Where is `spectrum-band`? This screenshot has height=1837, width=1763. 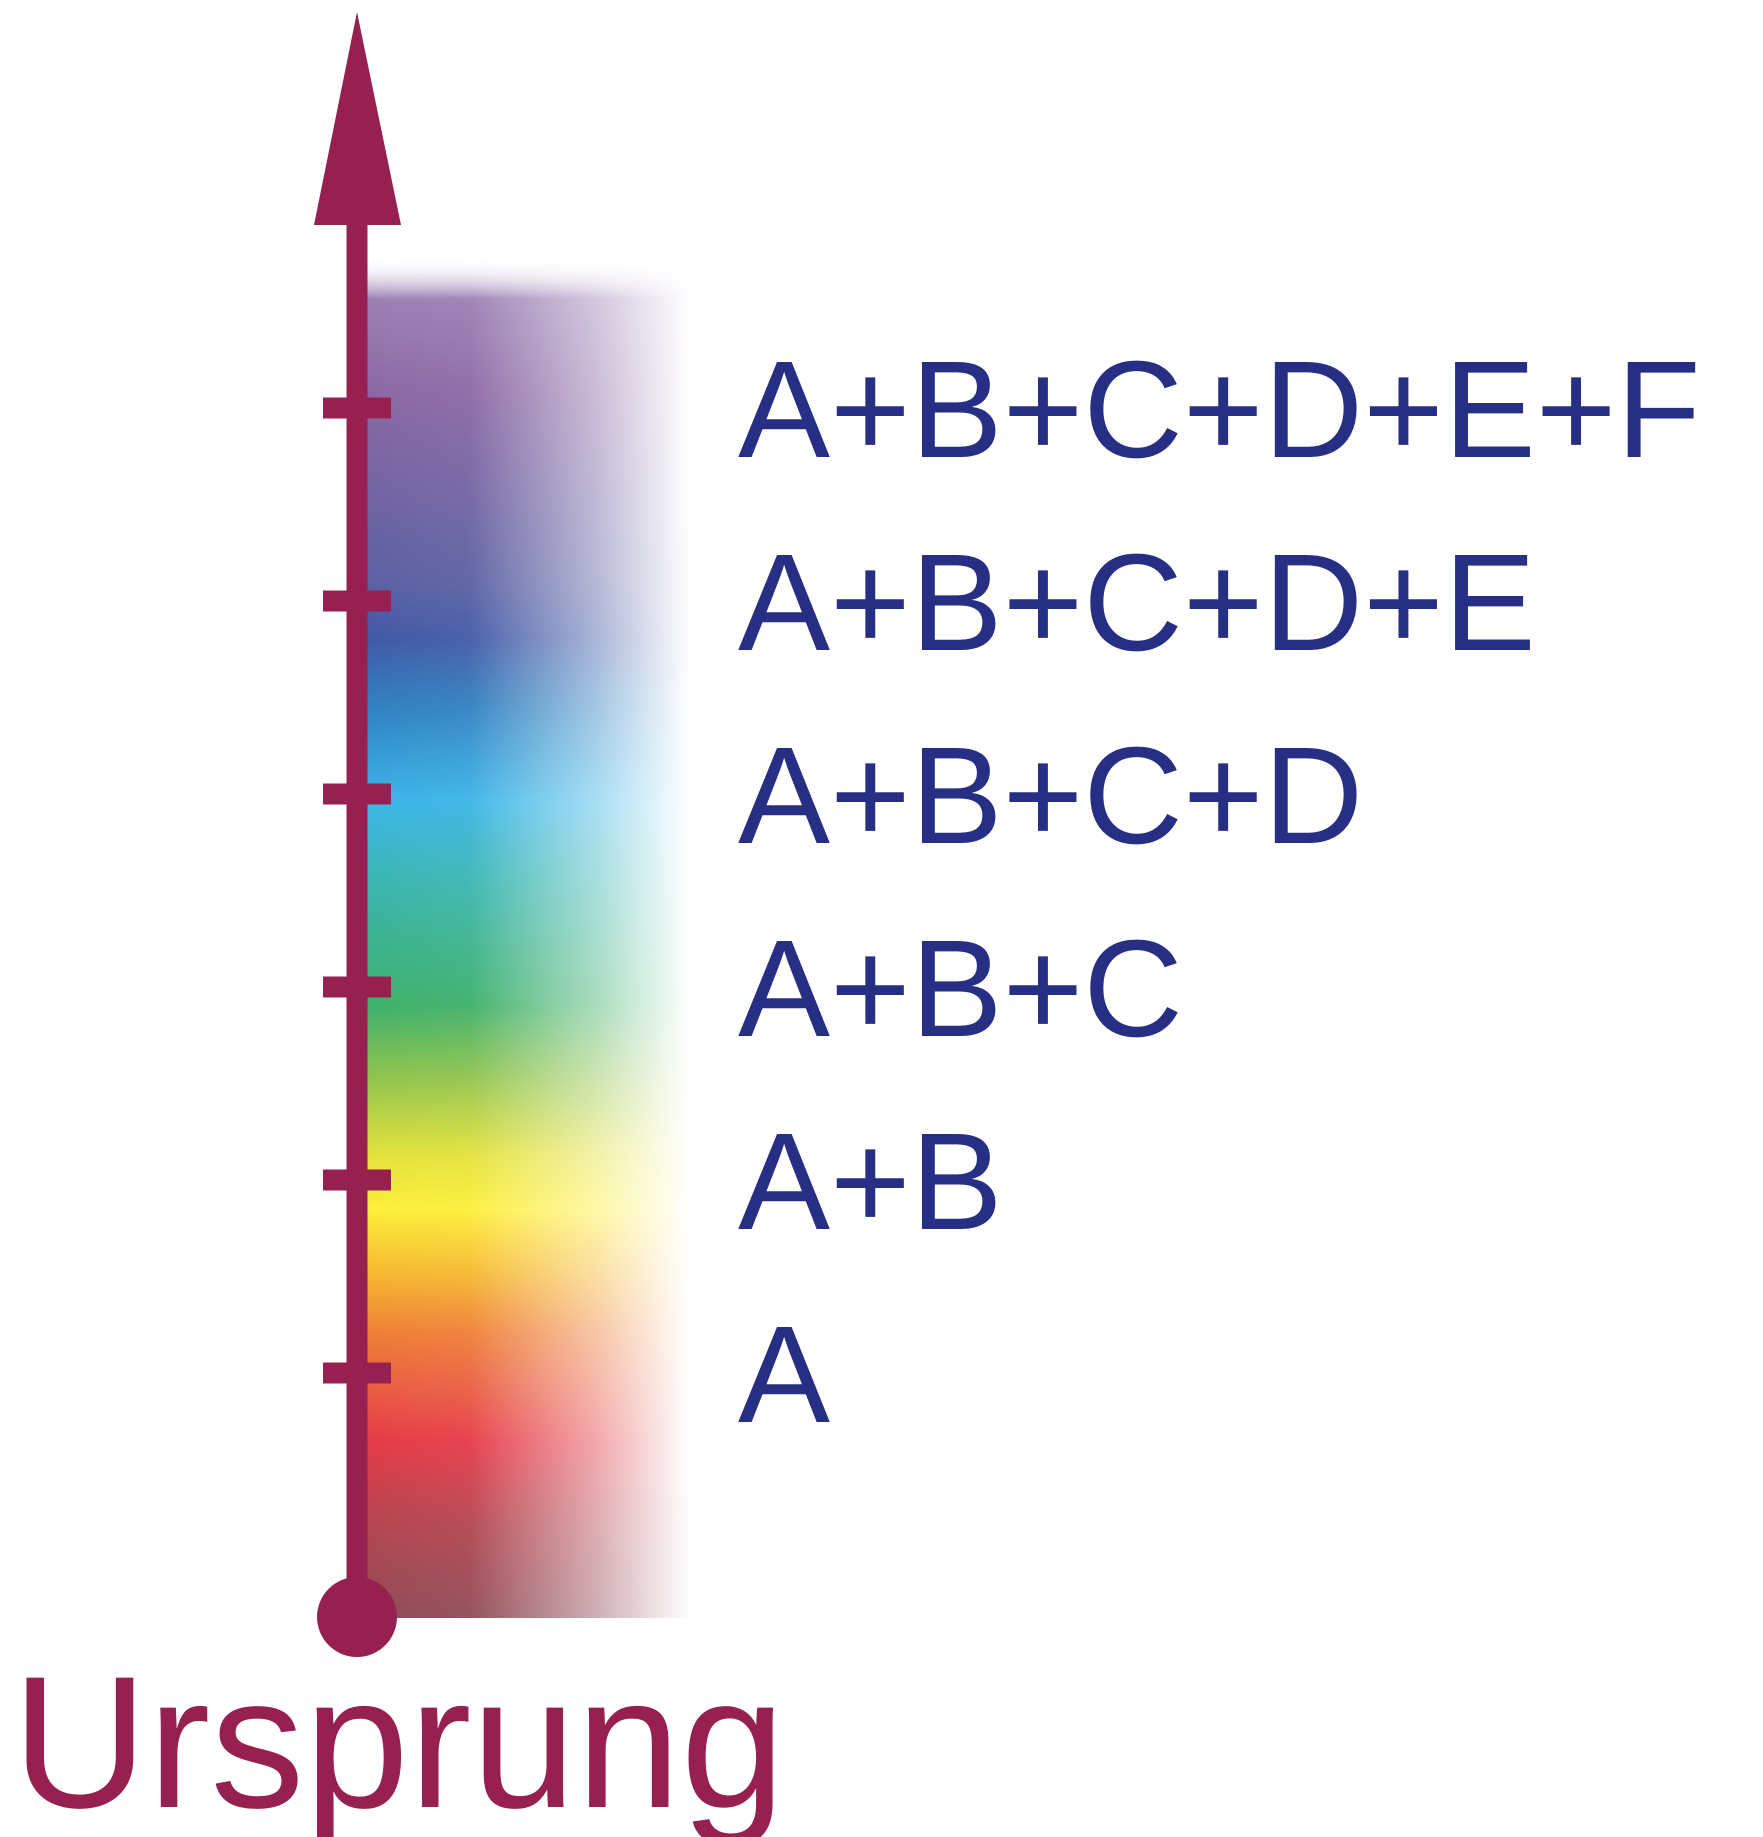 spectrum-band is located at coordinates (520, 938).